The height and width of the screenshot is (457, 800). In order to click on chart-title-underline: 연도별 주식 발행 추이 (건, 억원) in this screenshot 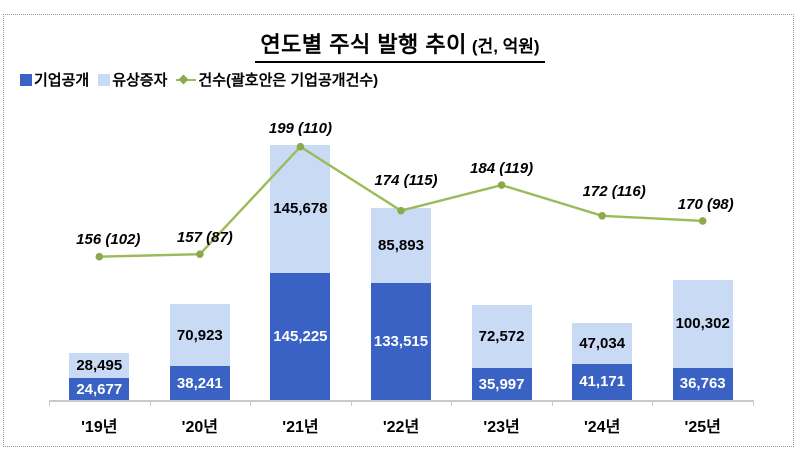, I will do `click(400, 45)`.